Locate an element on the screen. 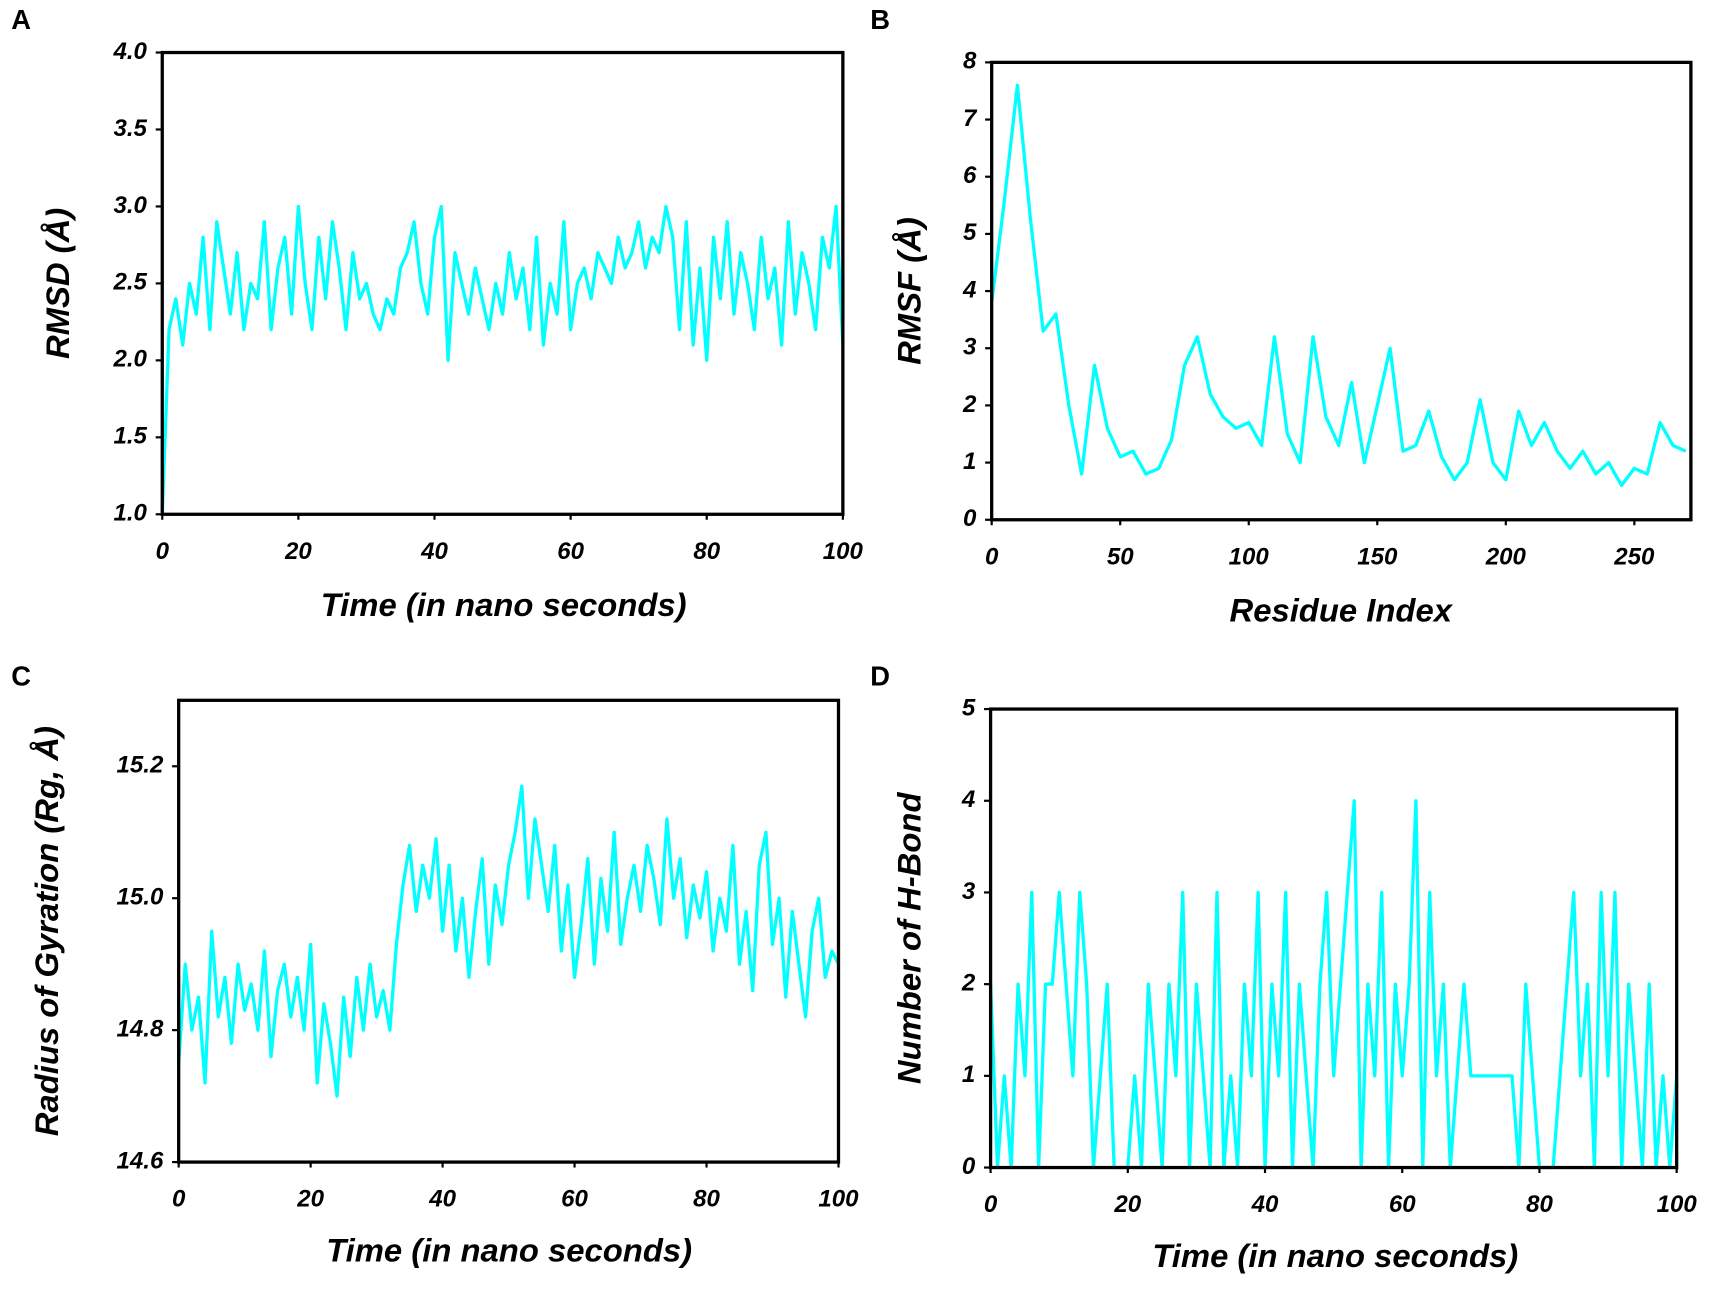 The image size is (1712, 1289). y-axis-label: RMSF (Å) is located at coordinates (908, 291).